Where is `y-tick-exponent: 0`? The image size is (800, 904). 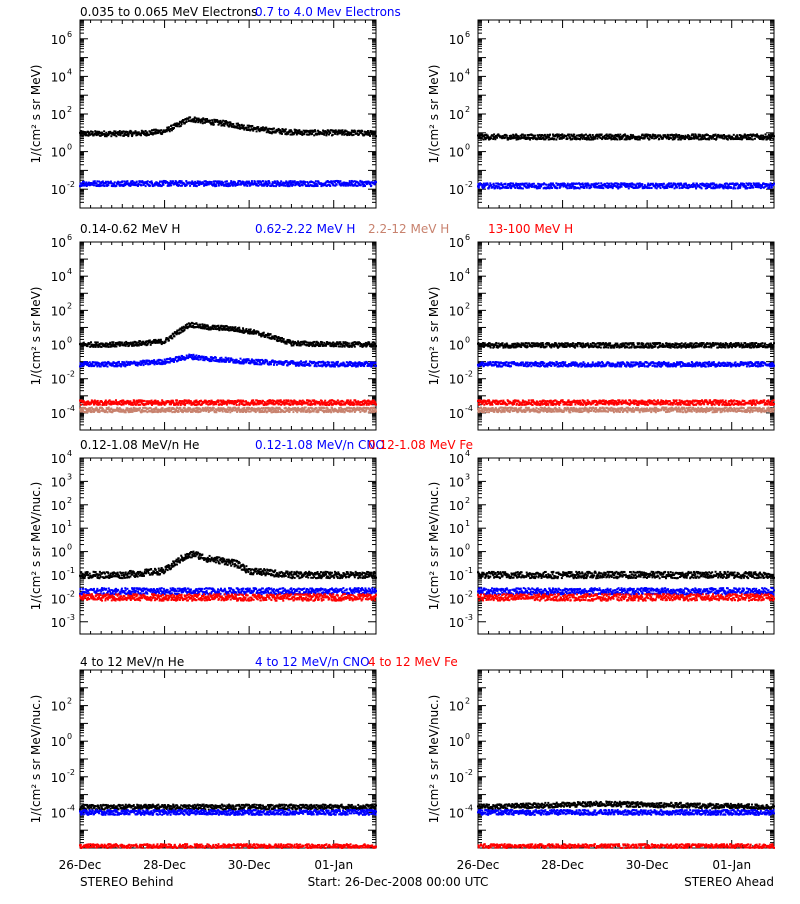 y-tick-exponent: 0 is located at coordinates (467, 147).